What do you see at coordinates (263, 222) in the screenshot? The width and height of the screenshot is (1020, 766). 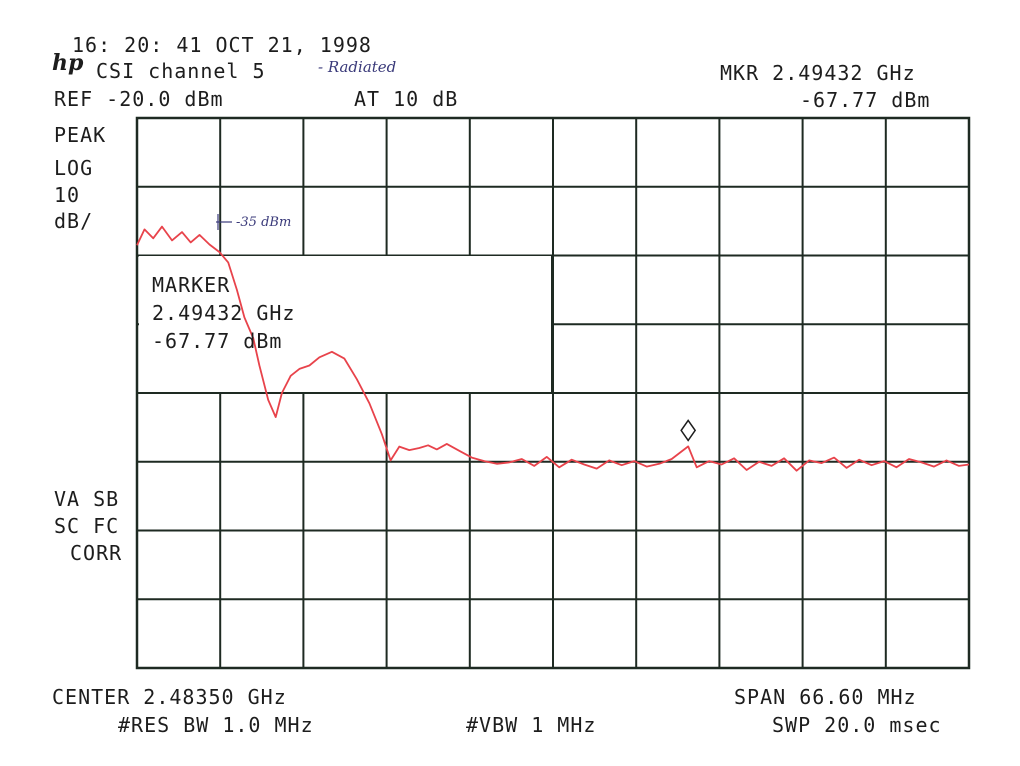 I see `annotation-label: -35 dBm` at bounding box center [263, 222].